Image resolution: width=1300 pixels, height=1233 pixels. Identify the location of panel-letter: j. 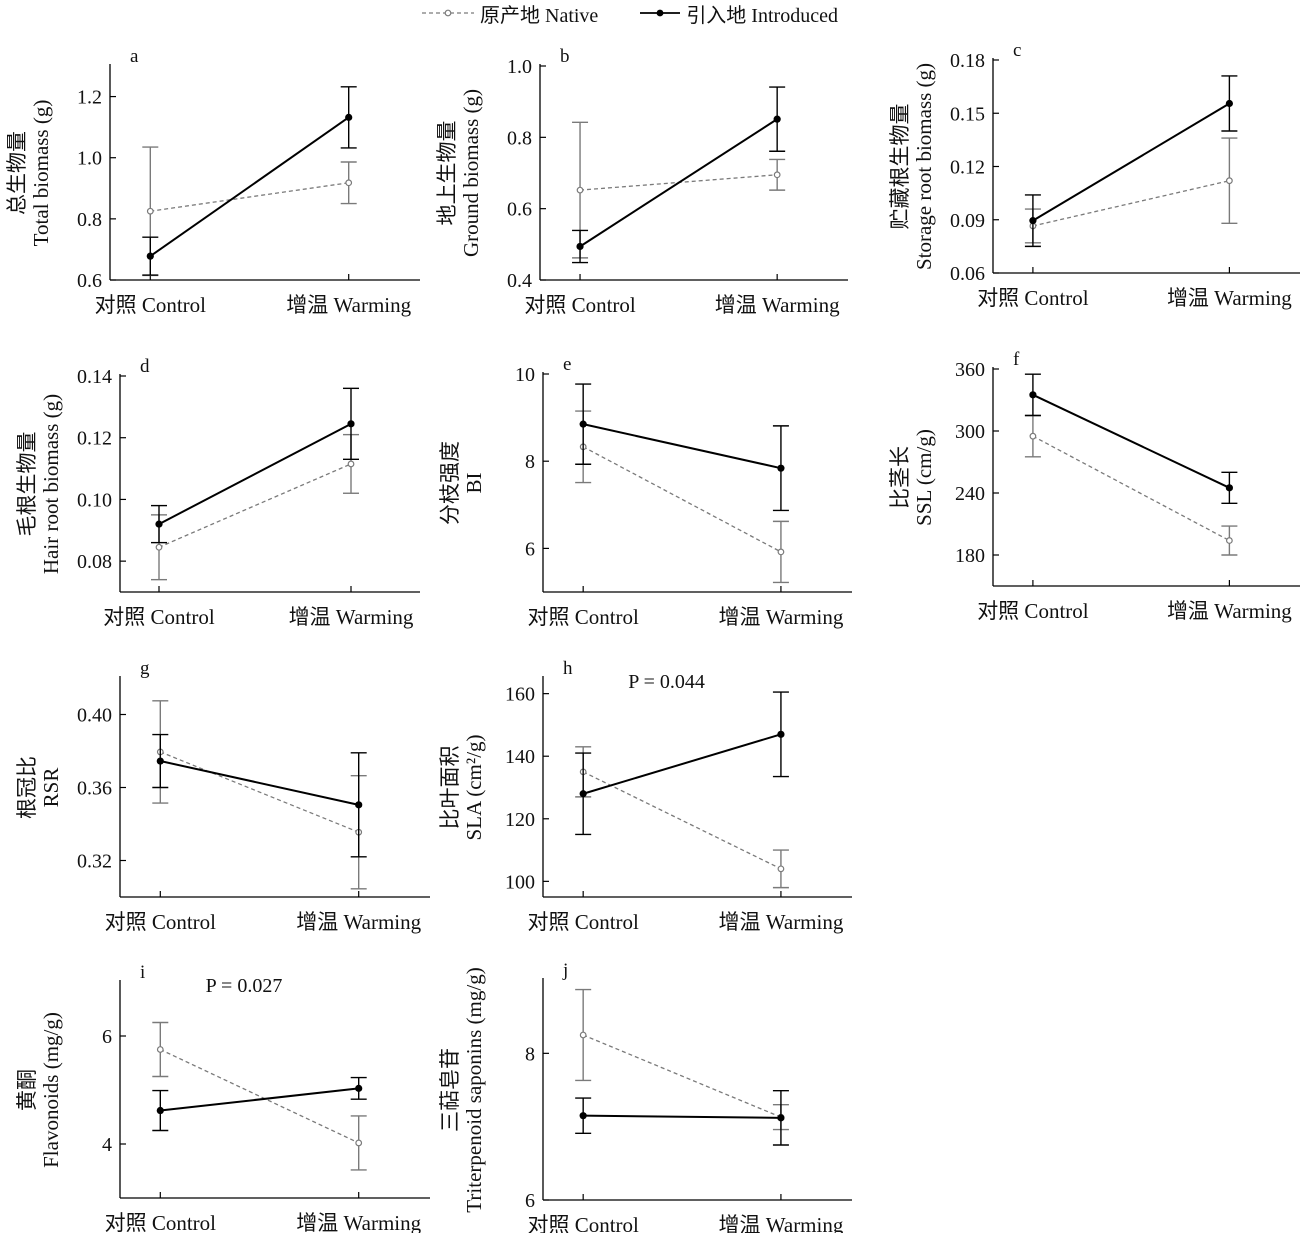
(565, 970).